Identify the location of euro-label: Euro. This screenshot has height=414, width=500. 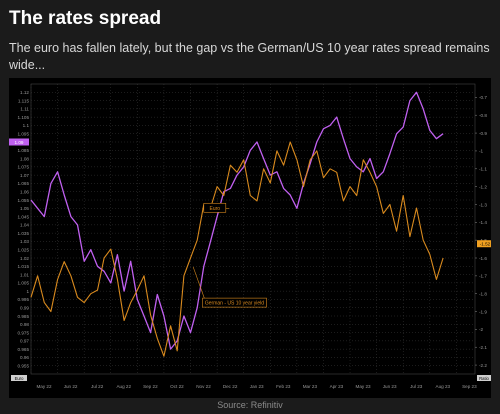
(215, 209).